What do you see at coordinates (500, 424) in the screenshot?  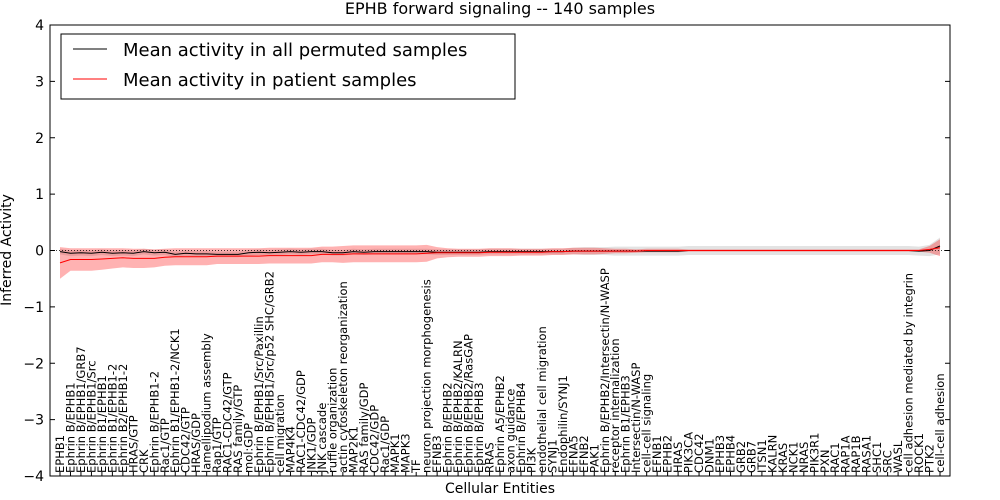 I see `x-tick-label: Ephrin A5/EPHB2` at bounding box center [500, 424].